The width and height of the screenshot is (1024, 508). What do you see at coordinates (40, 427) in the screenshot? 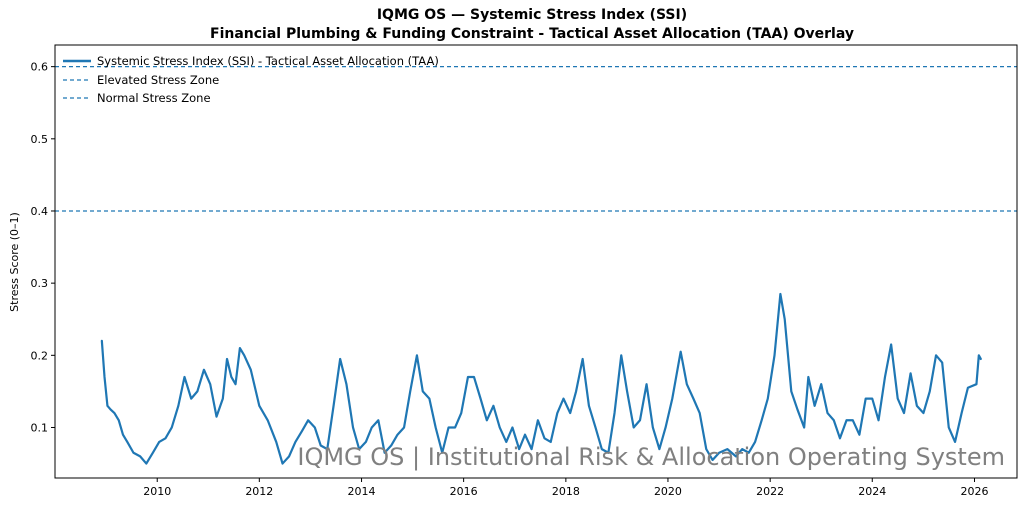
I see `y-tick-label-0: 0.1` at bounding box center [40, 427].